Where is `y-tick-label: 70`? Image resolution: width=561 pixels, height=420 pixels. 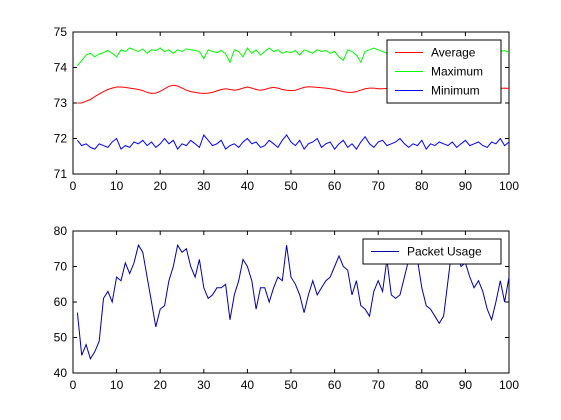 y-tick-label: 70 is located at coordinates (61, 267).